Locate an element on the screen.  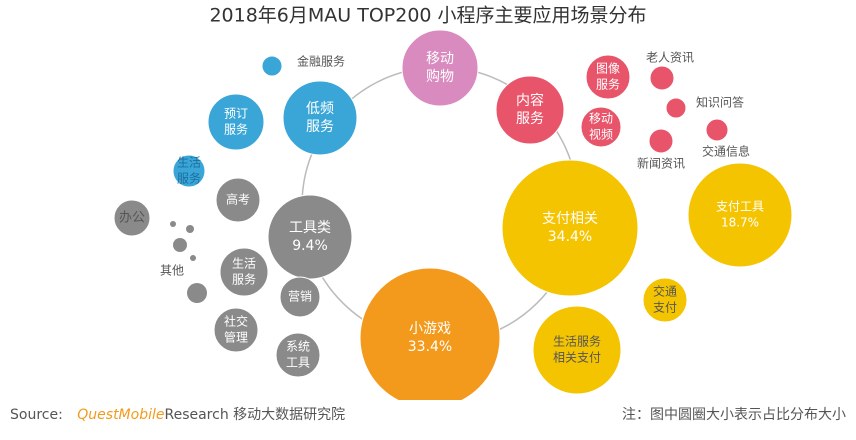
bubble-label: 内容 is located at coordinates (530, 100).